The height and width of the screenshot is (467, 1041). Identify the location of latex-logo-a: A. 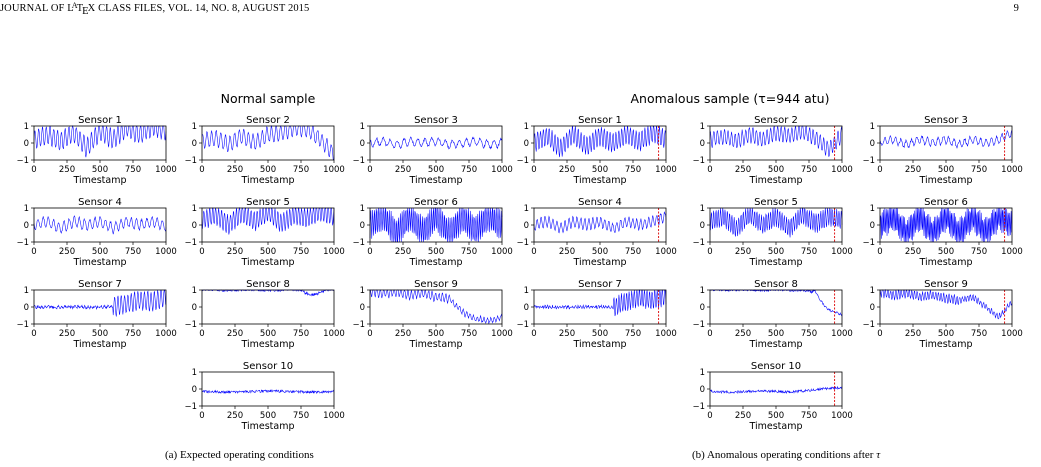
(74, 5).